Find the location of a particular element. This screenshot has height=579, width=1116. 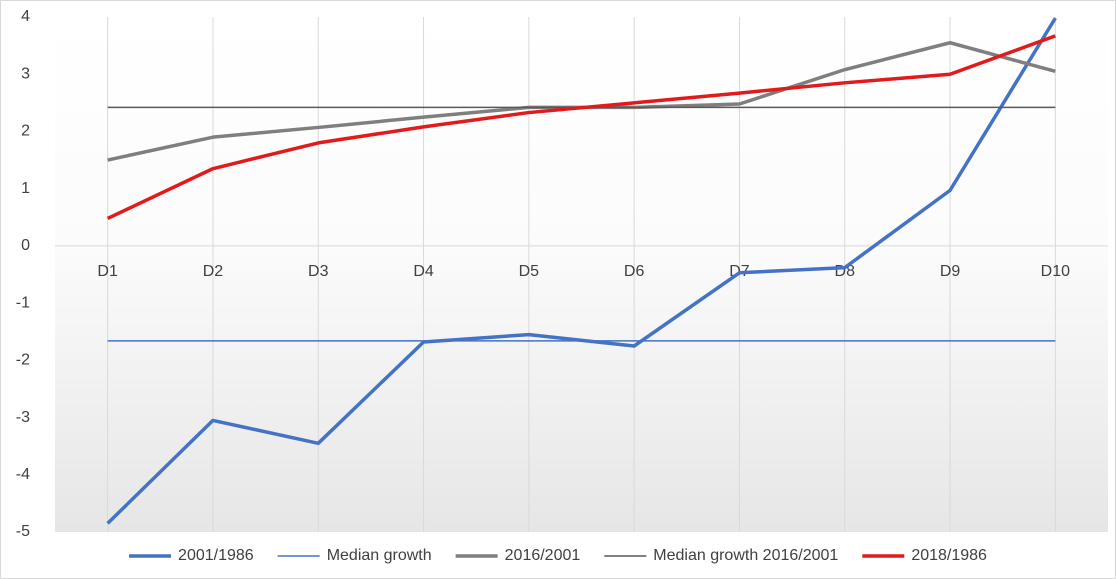

y-tick-label: 3 is located at coordinates (25, 73).